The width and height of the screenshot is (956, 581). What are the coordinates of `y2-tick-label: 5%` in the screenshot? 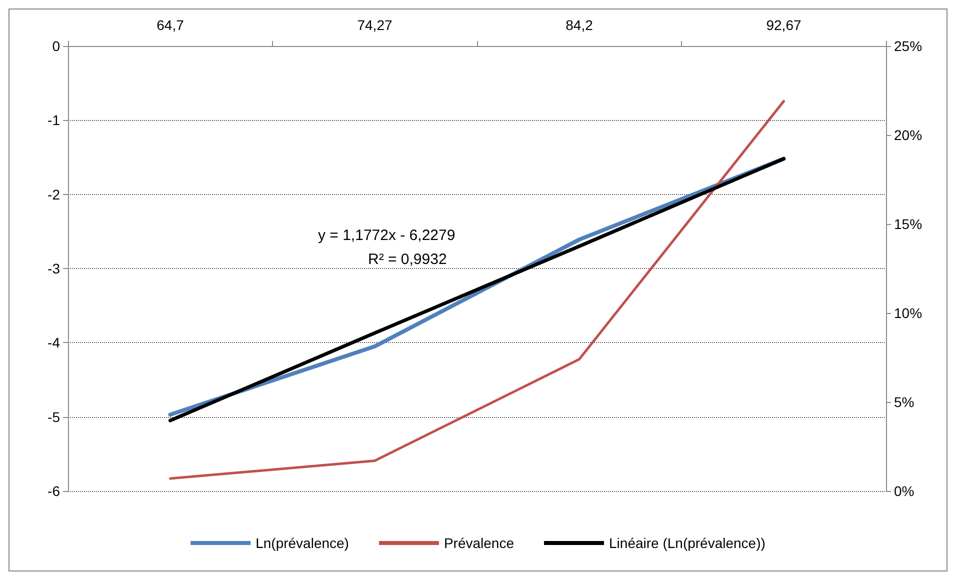 It's located at (904, 402).